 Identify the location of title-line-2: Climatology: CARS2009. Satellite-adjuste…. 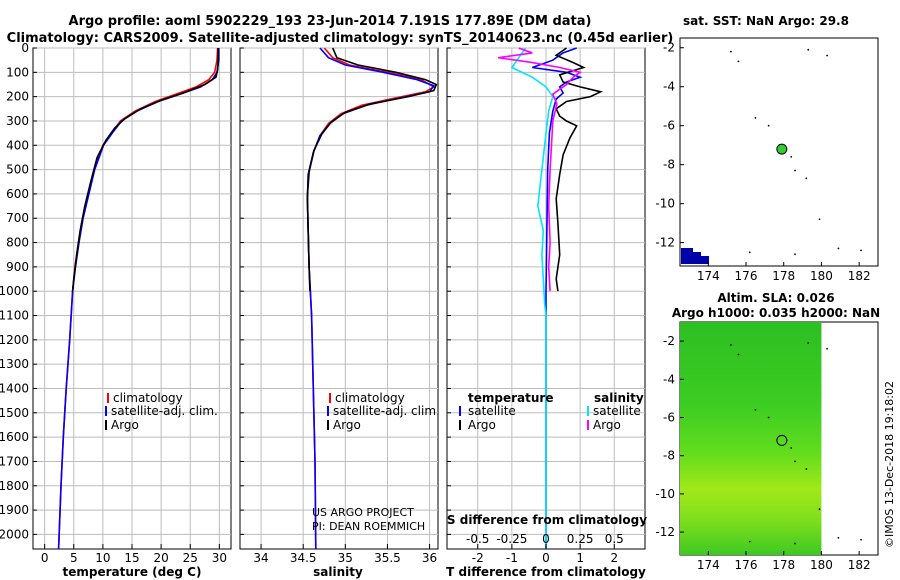
(340, 38).